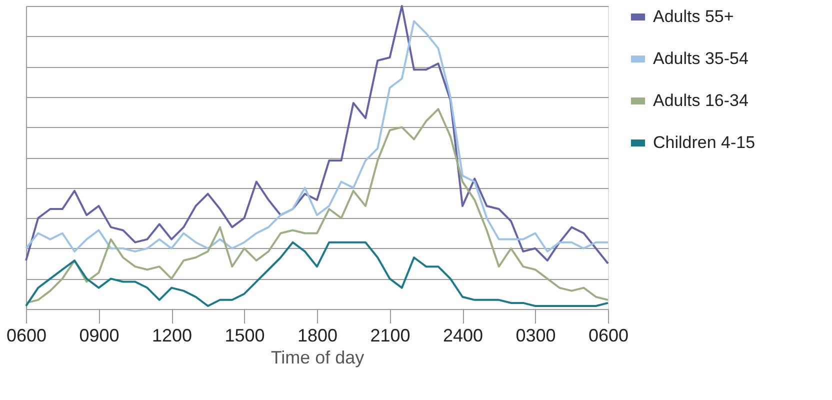 This screenshot has width=832, height=400. I want to click on x-tick-label: 1500, so click(244, 336).